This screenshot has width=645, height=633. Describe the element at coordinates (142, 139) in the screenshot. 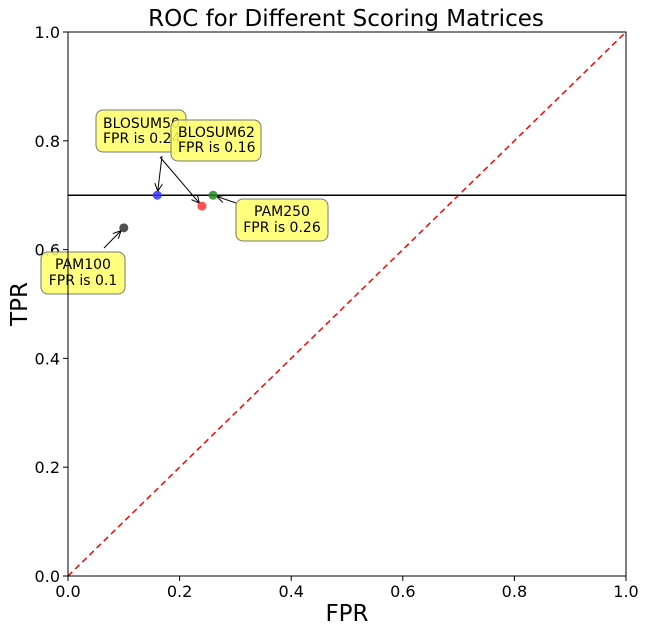

I see `annotation-fpr: FPR is 0.24` at that location.